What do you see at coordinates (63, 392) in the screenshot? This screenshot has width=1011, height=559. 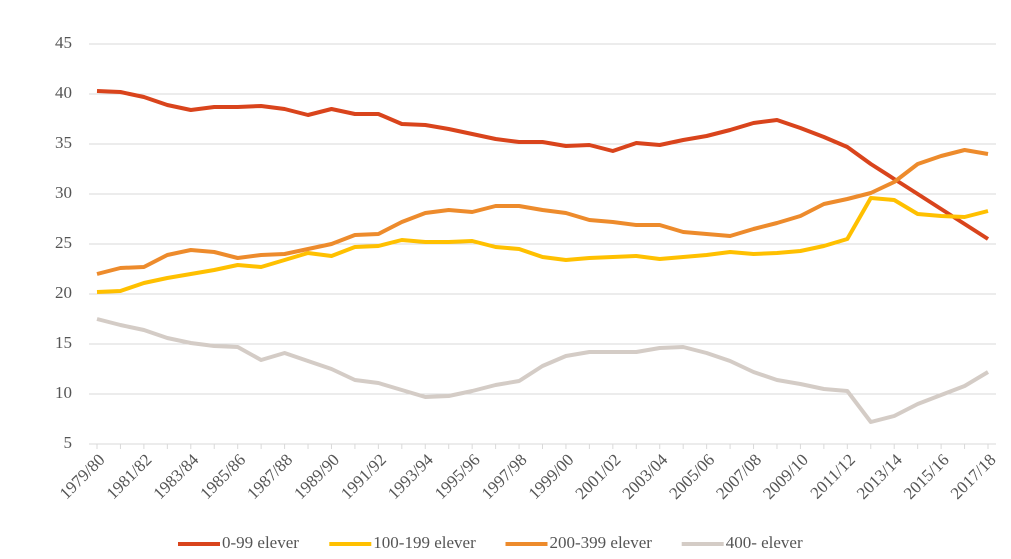 I see `y-tick-label: 10` at bounding box center [63, 392].